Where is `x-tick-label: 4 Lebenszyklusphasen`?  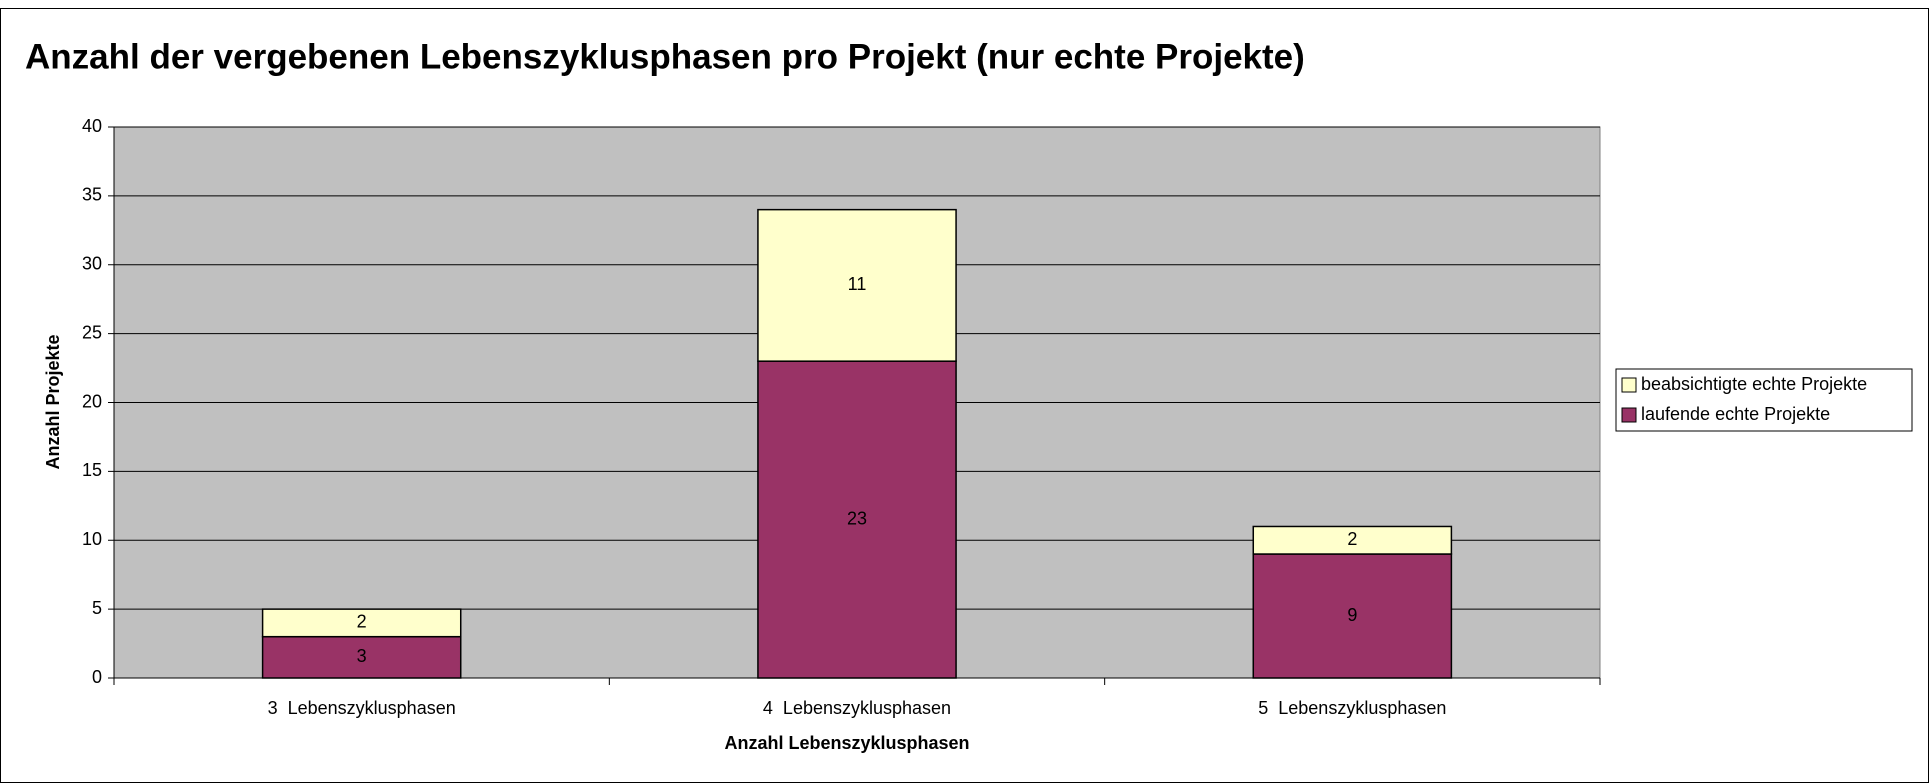
x-tick-label: 4 Lebenszyklusphasen is located at coordinates (857, 708).